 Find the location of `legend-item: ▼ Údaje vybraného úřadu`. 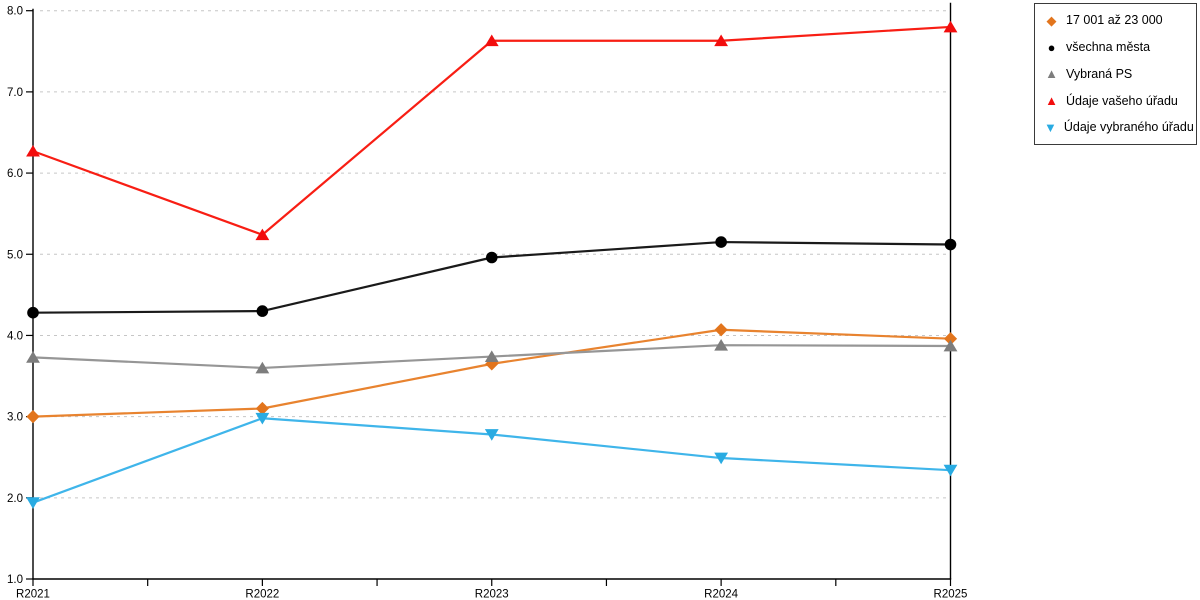

legend-item: ▼ Údaje vybraného úřadu is located at coordinates (1119, 128).